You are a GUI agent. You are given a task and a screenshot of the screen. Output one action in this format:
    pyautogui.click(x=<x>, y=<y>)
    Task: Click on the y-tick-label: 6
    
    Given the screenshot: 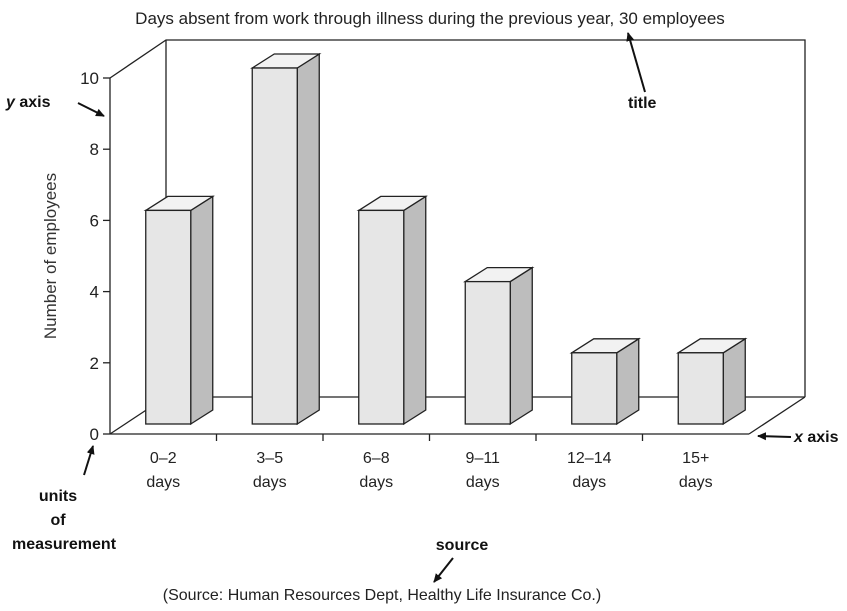 What is the action you would take?
    pyautogui.click(x=94, y=220)
    